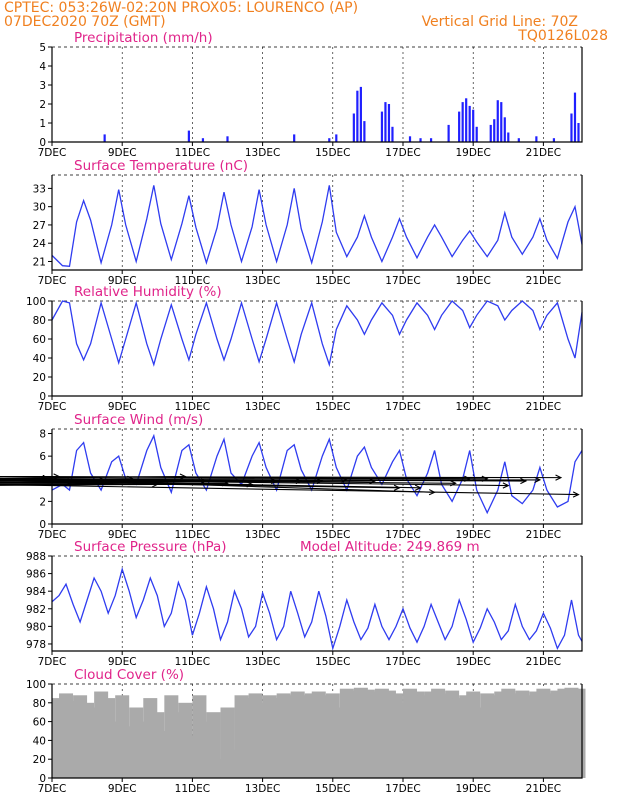  Describe the element at coordinates (402, 789) in the screenshot. I see `cloud-xtick-label-5: 17DEC` at that location.